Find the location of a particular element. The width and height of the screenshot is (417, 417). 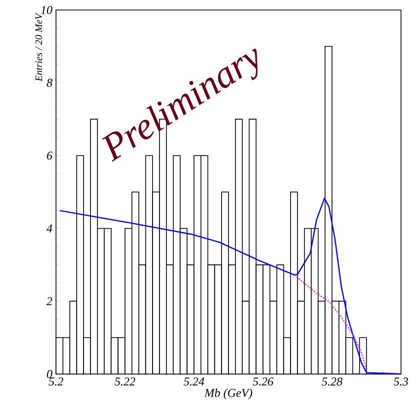

x-tick-label: 5.26 is located at coordinates (263, 382).